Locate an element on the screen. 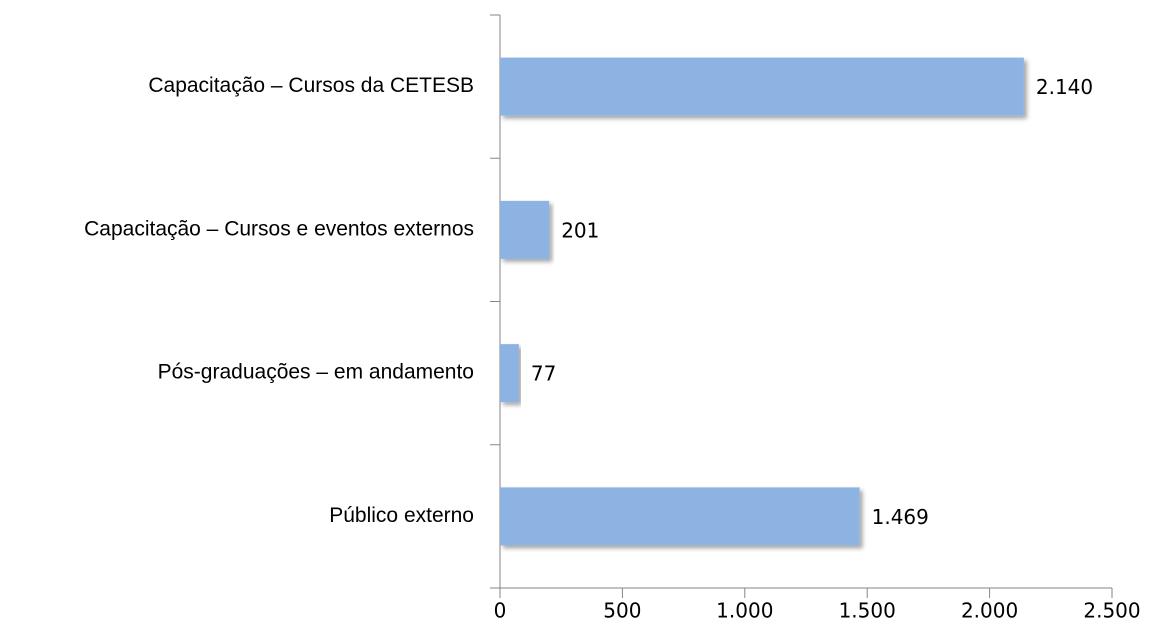 This screenshot has width=1152, height=634. data-label: 1.469 is located at coordinates (900, 517).